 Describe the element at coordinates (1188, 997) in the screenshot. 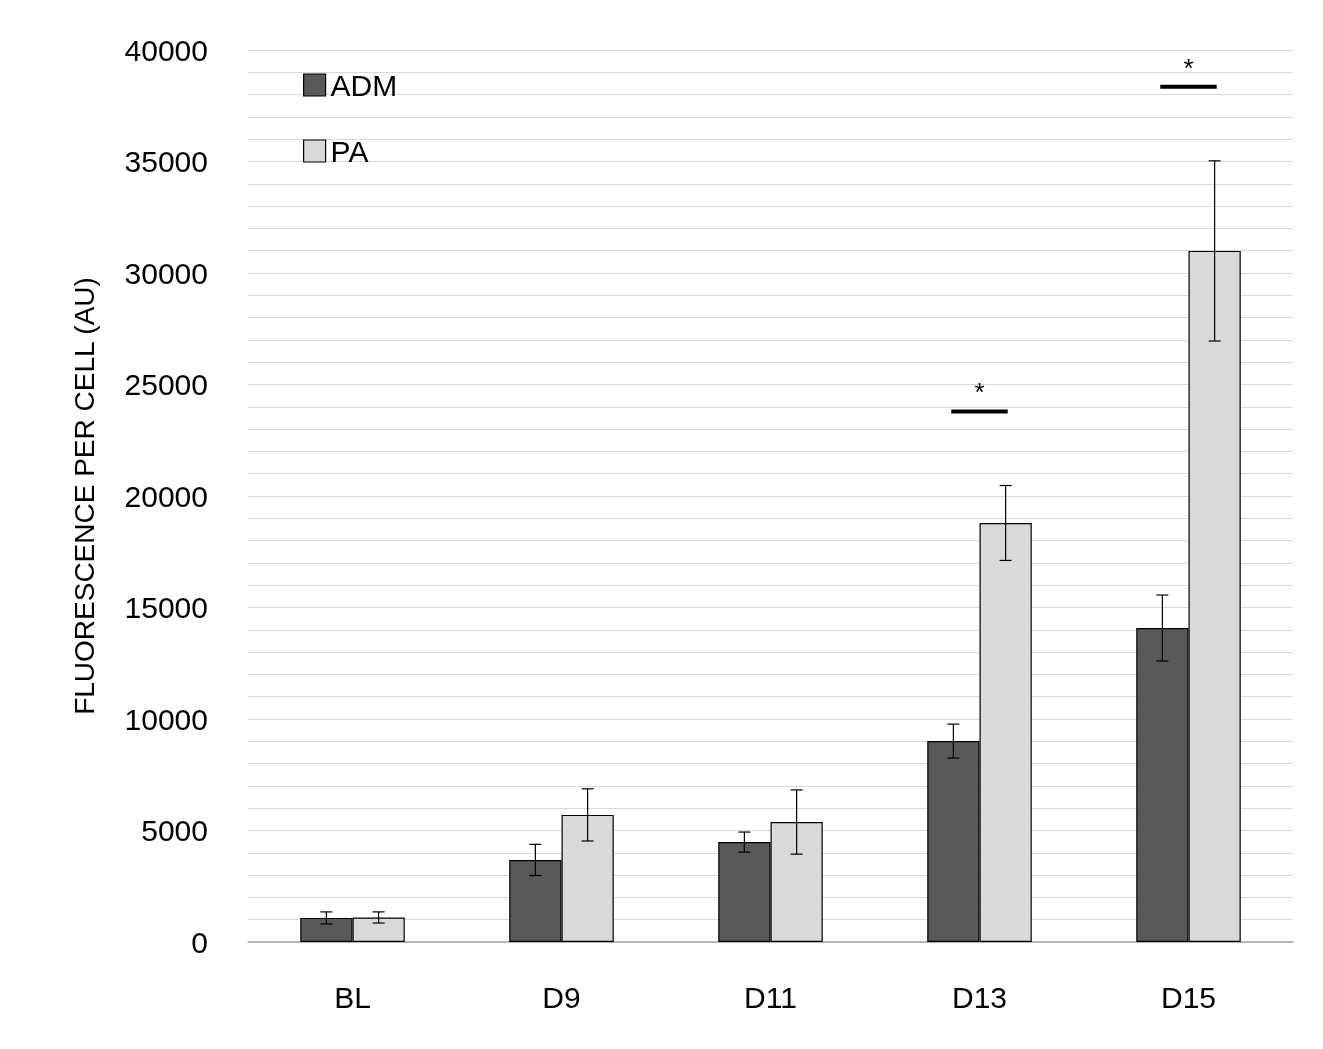

I see `x-tick-label: D15` at that location.